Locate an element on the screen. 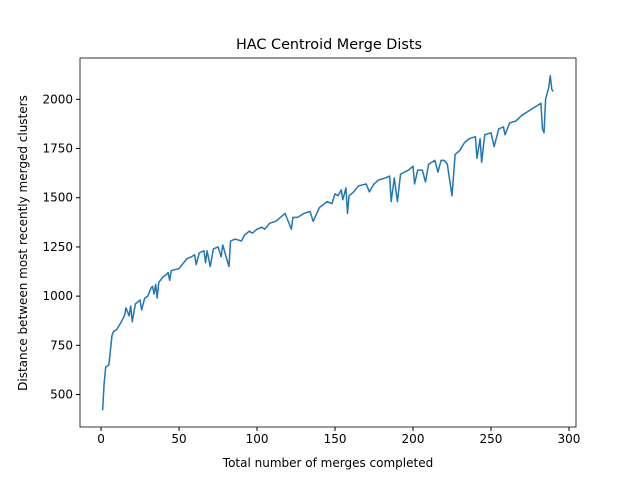  chart-title: HAC Centroid Merge Dists is located at coordinates (329, 45).